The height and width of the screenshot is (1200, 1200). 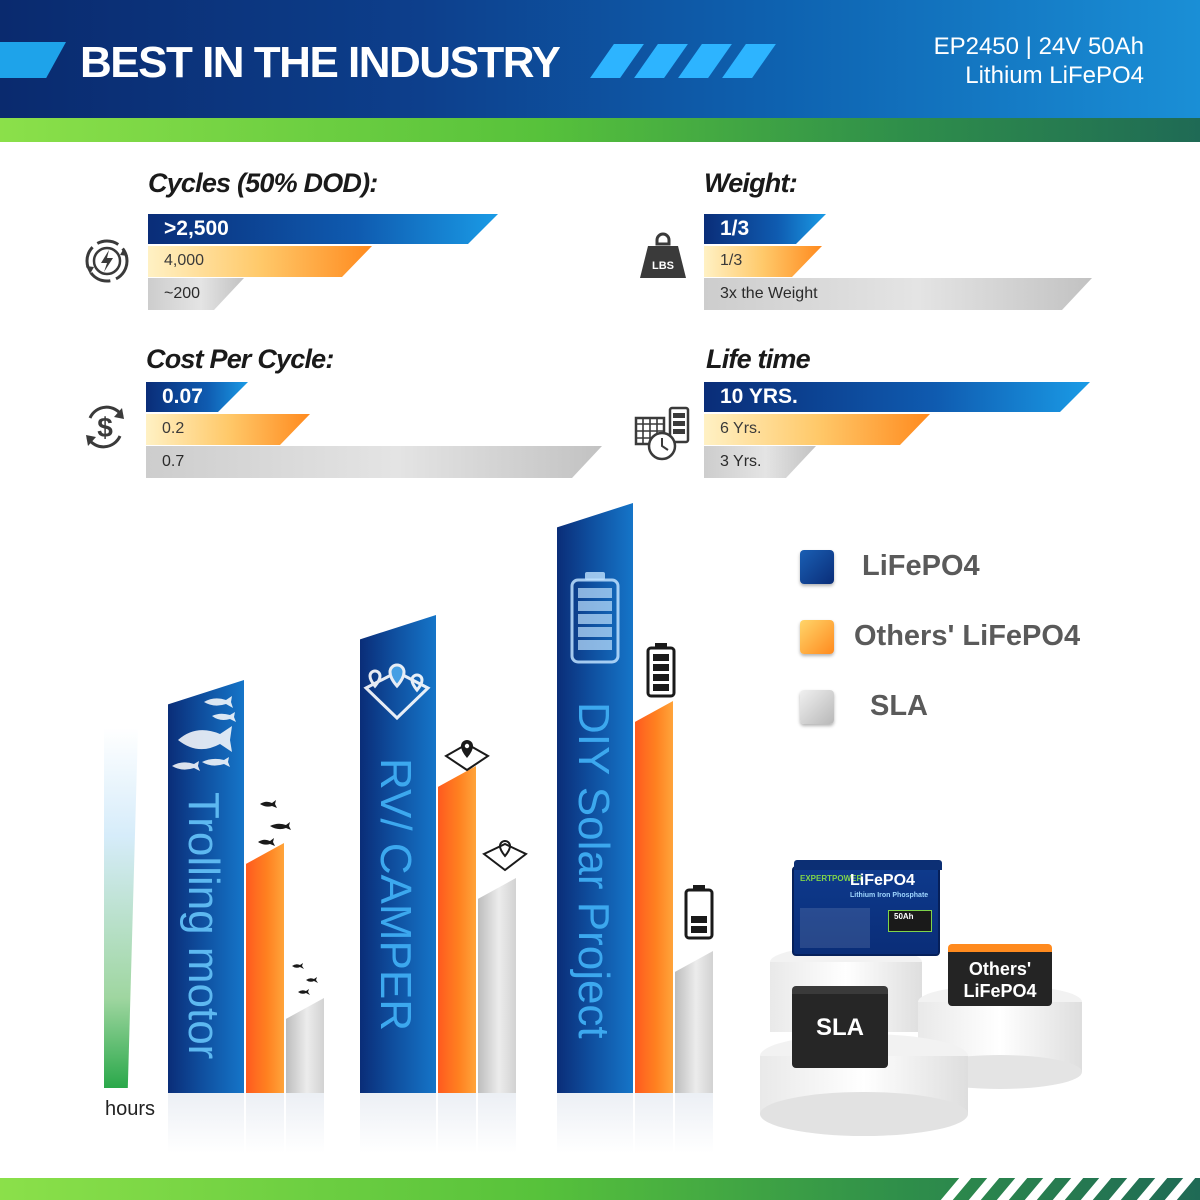 I want to click on y-axis-label: hours, so click(x=130, y=1109).